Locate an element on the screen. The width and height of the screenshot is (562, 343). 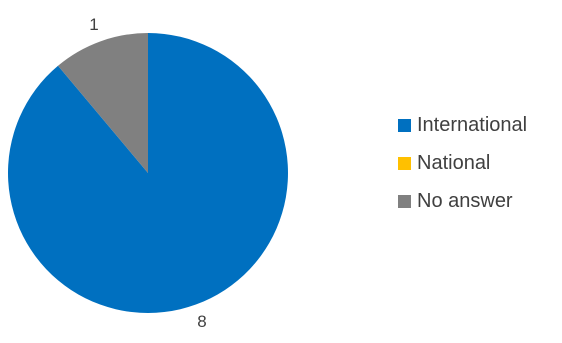
legend-swatch-international is located at coordinates (404, 125).